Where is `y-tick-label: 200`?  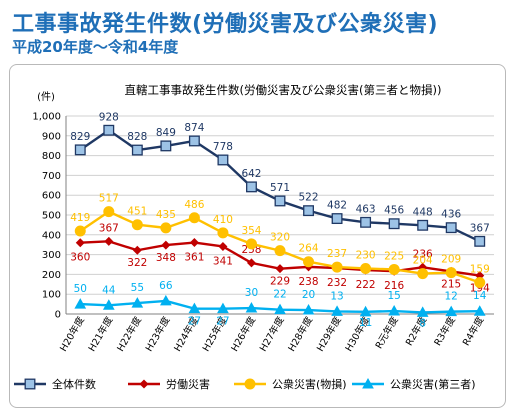 y-tick-label: 200 is located at coordinates (51, 275).